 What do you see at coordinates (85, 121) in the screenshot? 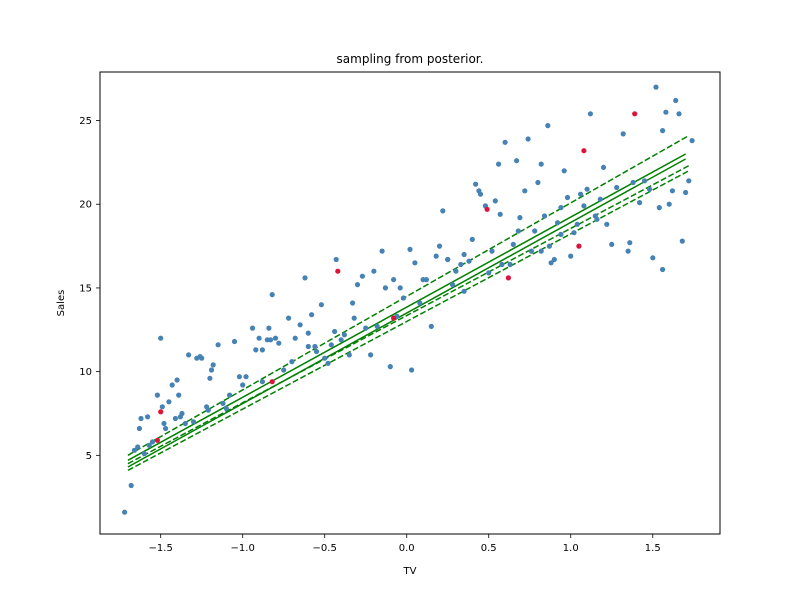
I see `y-tick-label: 25` at bounding box center [85, 121].